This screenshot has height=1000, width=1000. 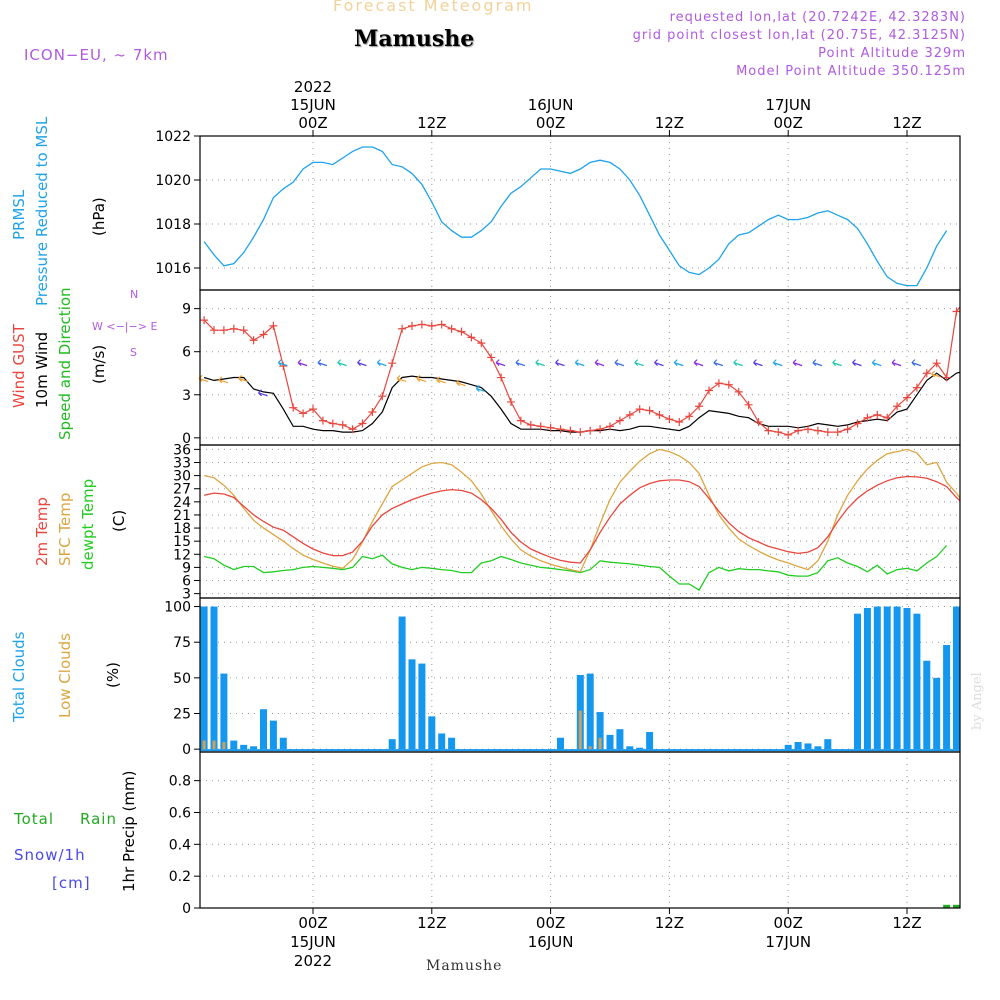 What do you see at coordinates (182, 542) in the screenshot?
I see `p3-ytick-label: 15` at bounding box center [182, 542].